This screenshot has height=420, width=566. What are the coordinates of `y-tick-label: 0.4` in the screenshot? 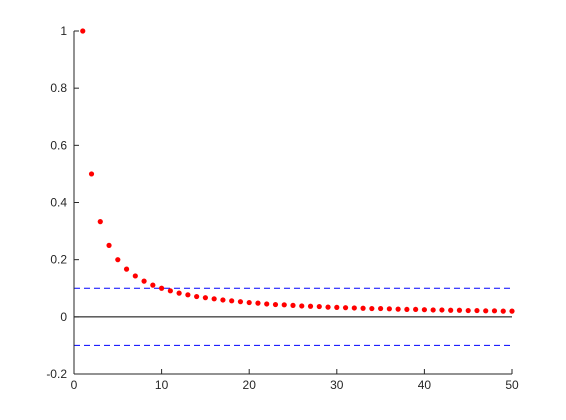 It's located at (58, 203).